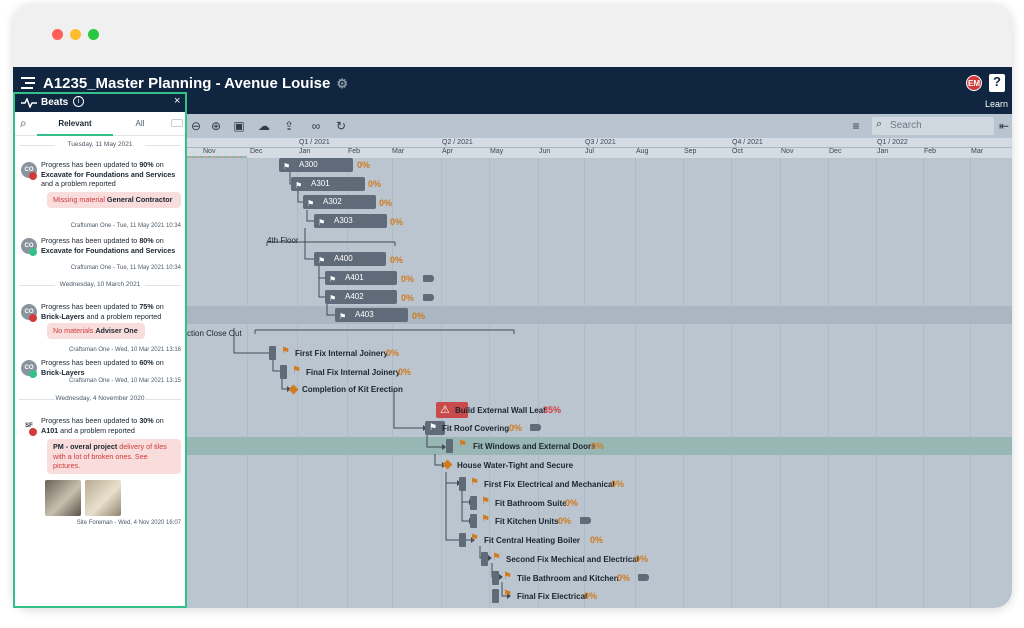  Describe the element at coordinates (239, 126) in the screenshot. I see `fit-screen-icon: ▣` at that location.